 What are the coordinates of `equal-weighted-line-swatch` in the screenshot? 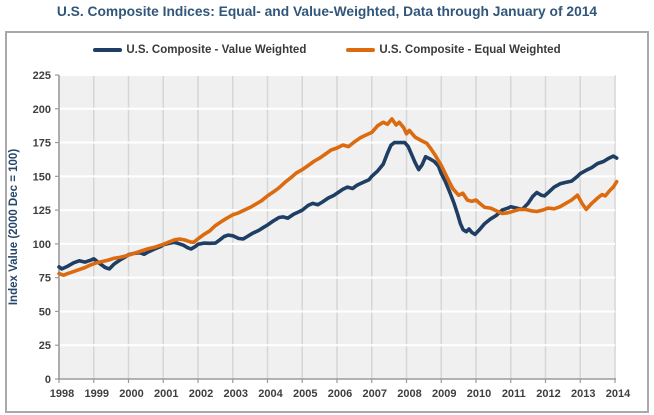 It's located at (361, 50).